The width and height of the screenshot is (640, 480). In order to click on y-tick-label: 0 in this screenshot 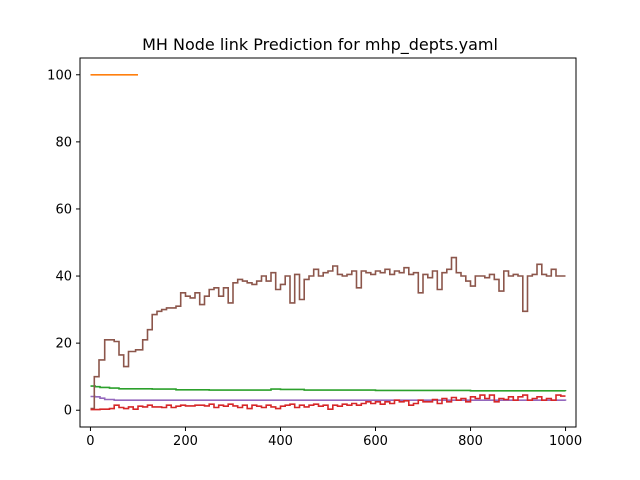, I will do `click(68, 411)`.